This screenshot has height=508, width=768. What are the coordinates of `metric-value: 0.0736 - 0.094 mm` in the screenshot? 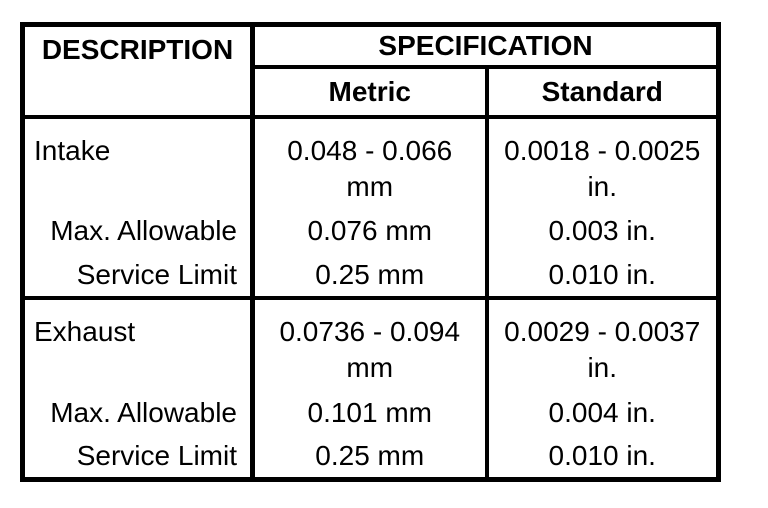 It's located at (370, 343).